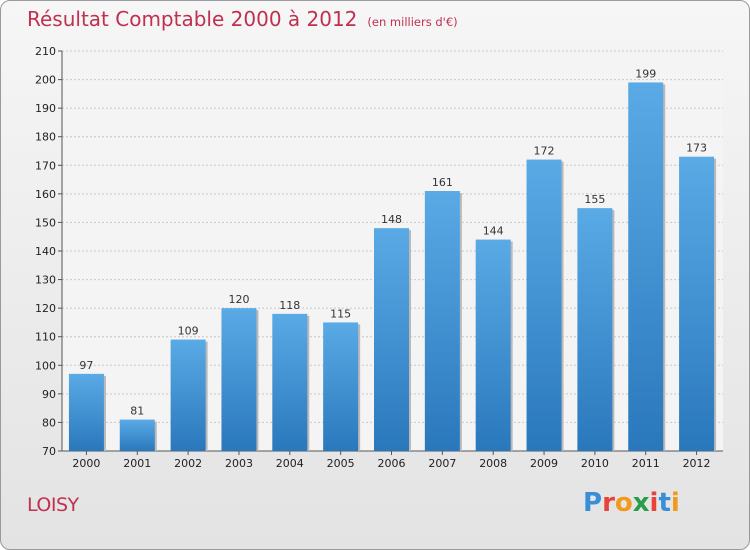 Image resolution: width=750 pixels, height=550 pixels. Describe the element at coordinates (493, 231) in the screenshot. I see `data-label: 144` at that location.